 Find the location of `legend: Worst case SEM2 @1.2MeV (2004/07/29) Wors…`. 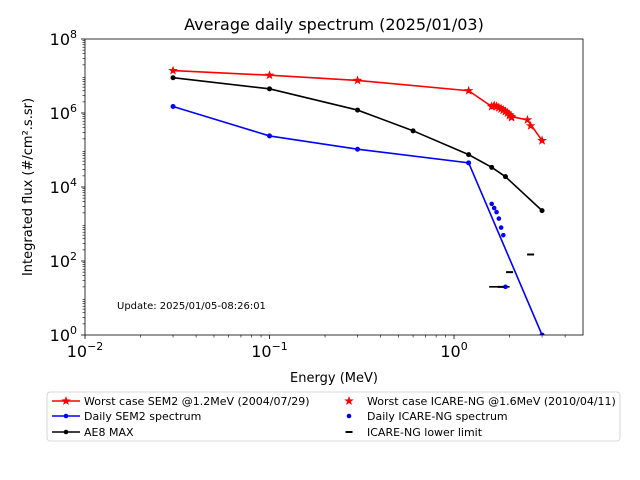

legend: Worst case SEM2 @1.2MeV (2004/07/29) Wors… is located at coordinates (333, 416).